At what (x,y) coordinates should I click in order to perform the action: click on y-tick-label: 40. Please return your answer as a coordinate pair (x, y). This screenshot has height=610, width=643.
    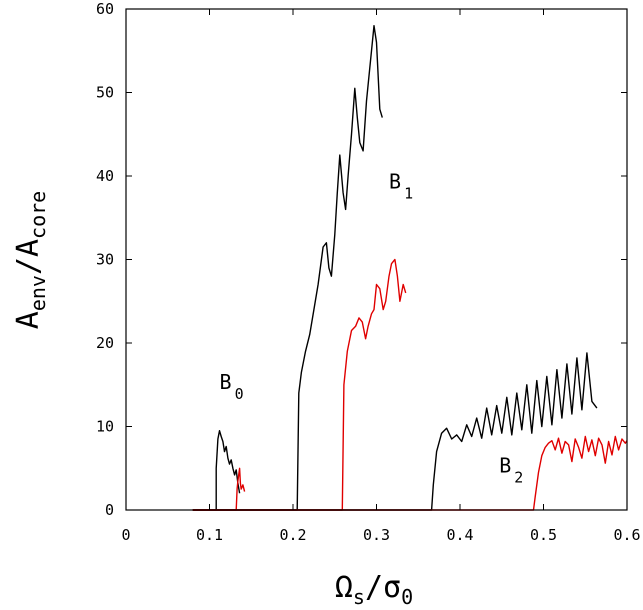
    Looking at the image, I should click on (105, 176).